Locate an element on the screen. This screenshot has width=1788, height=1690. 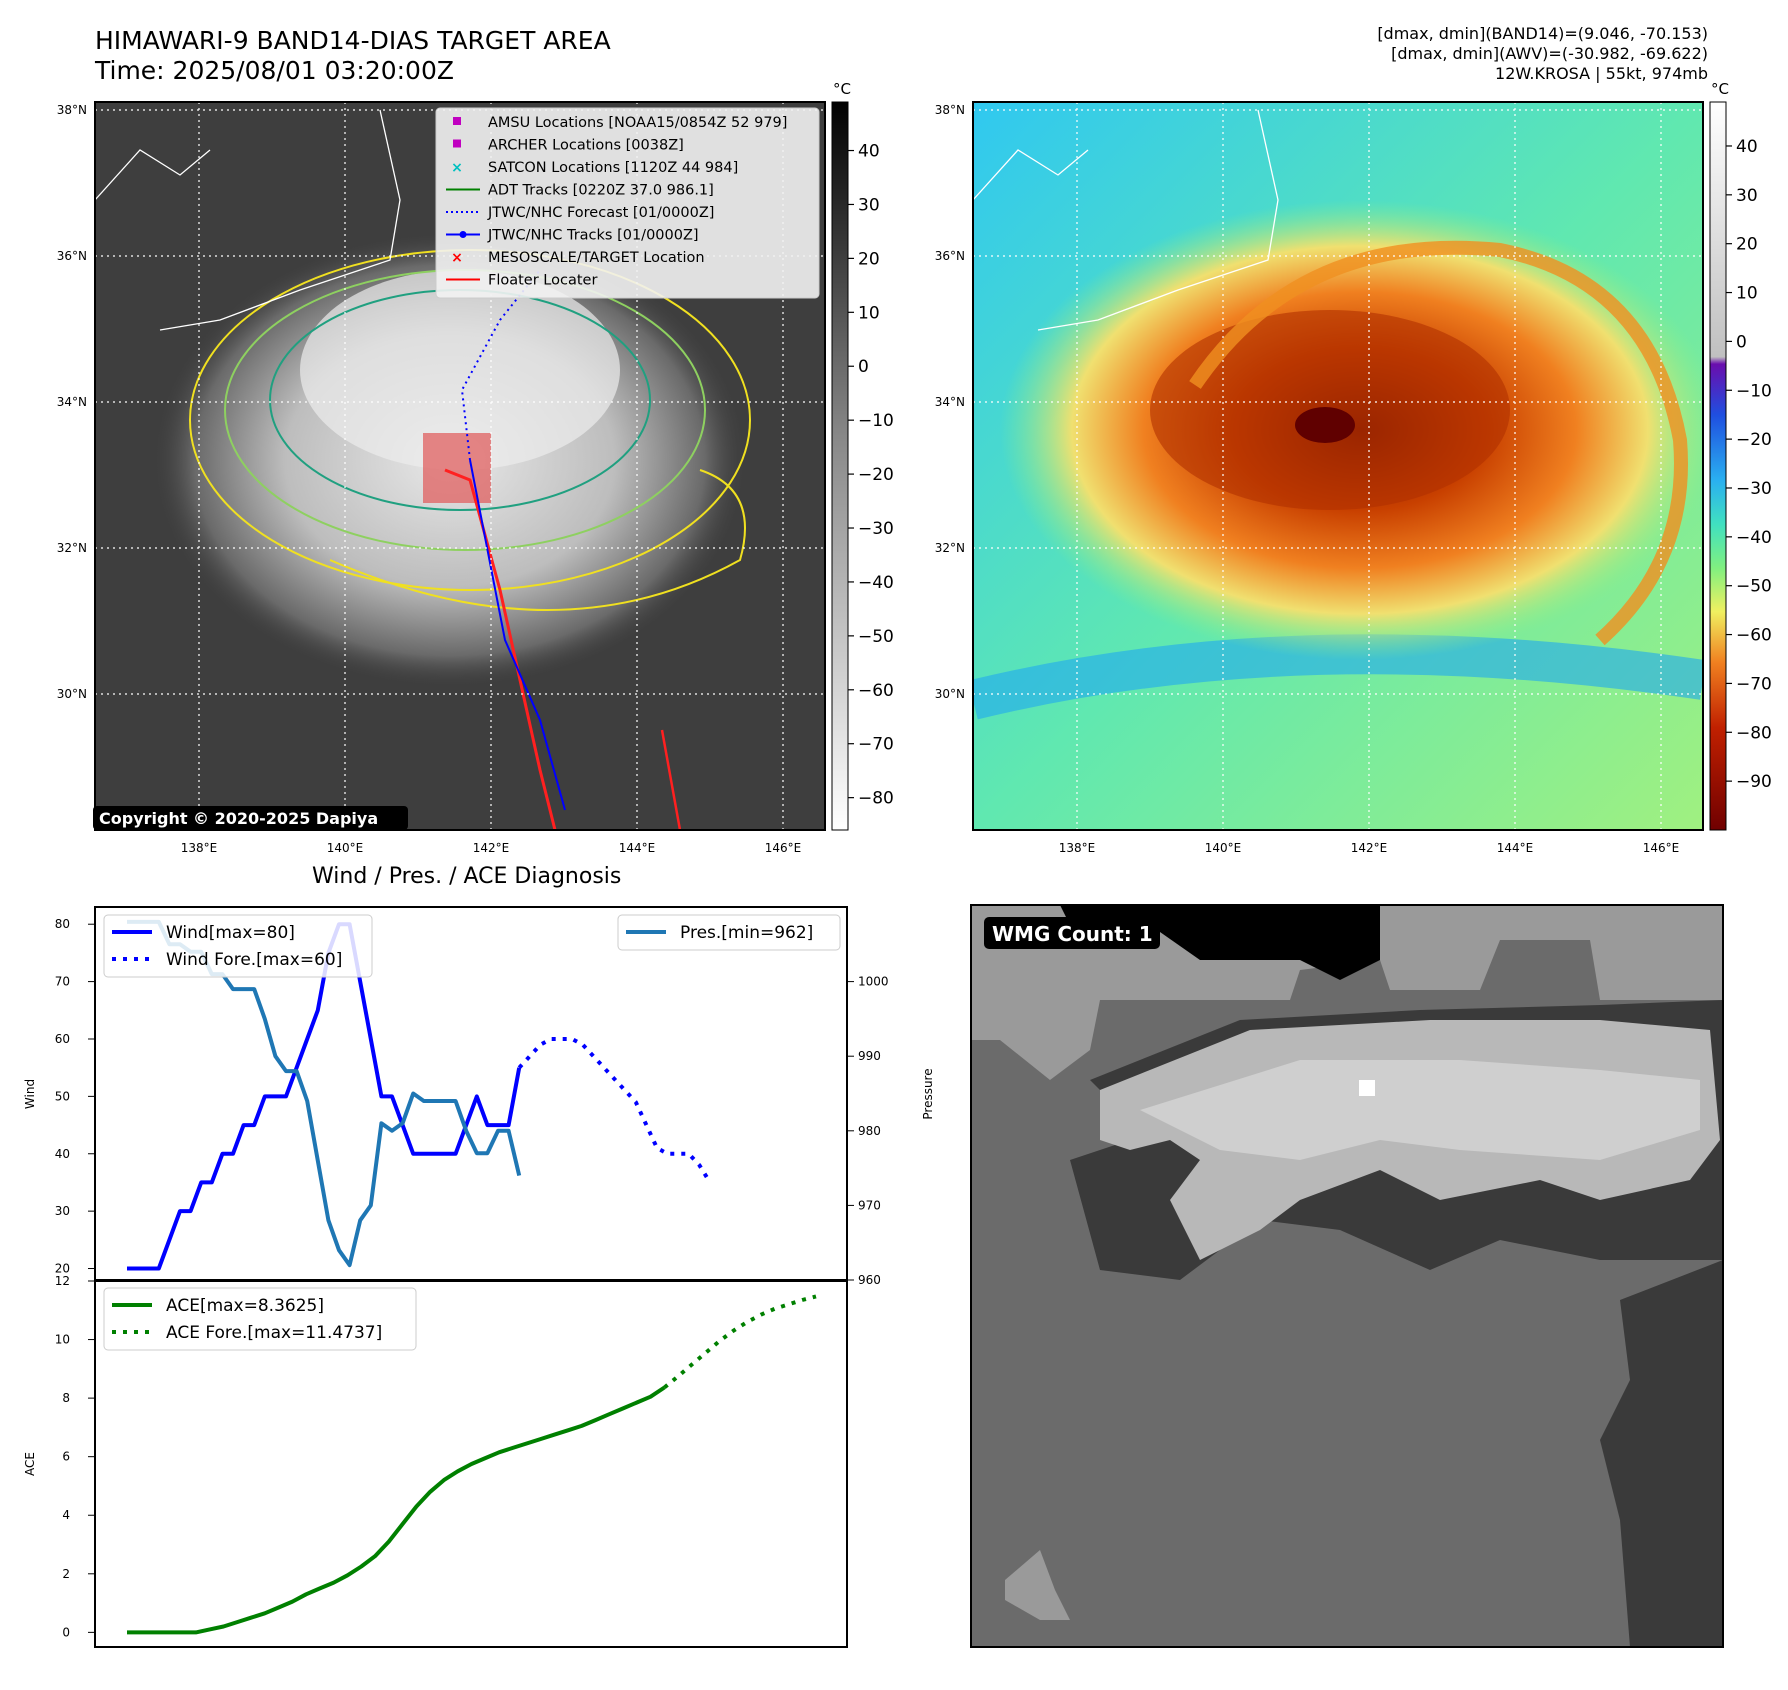
wind-ytick-label: 60 is located at coordinates (62, 1039).